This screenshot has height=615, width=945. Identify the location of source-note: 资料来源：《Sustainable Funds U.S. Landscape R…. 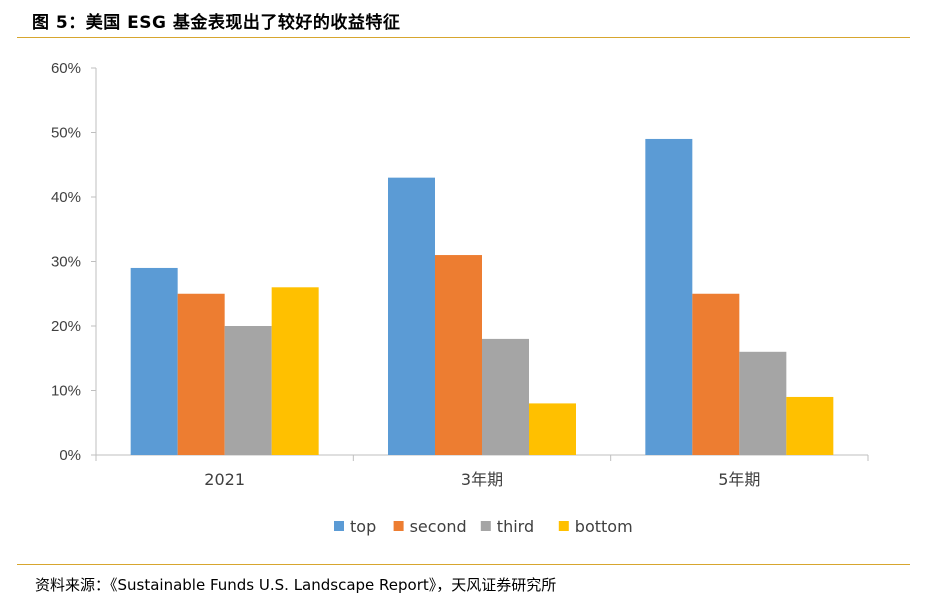
(296, 585).